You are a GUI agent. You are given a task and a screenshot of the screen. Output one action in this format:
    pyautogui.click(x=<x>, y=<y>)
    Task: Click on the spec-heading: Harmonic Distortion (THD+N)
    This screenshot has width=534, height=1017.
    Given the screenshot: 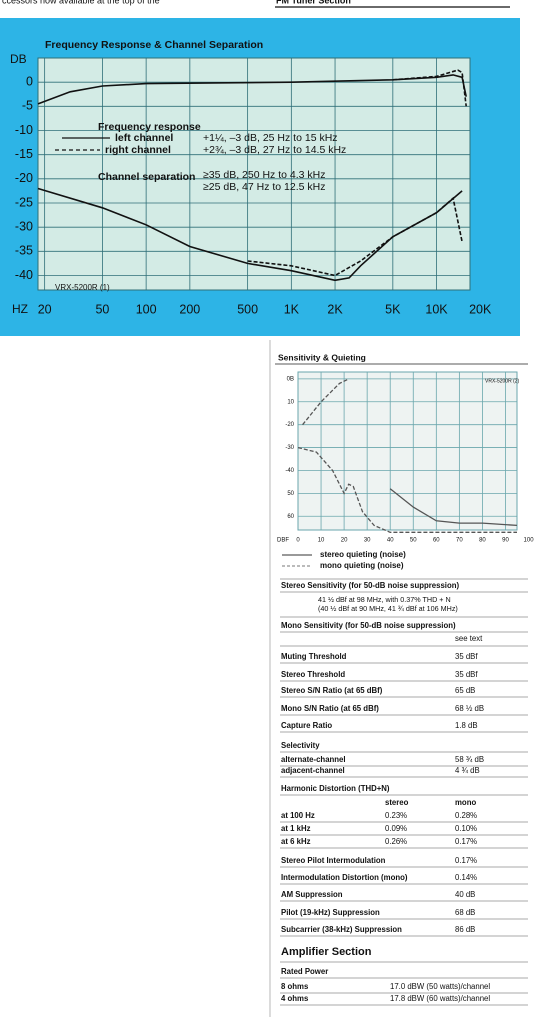 What is the action you would take?
    pyautogui.click(x=335, y=788)
    